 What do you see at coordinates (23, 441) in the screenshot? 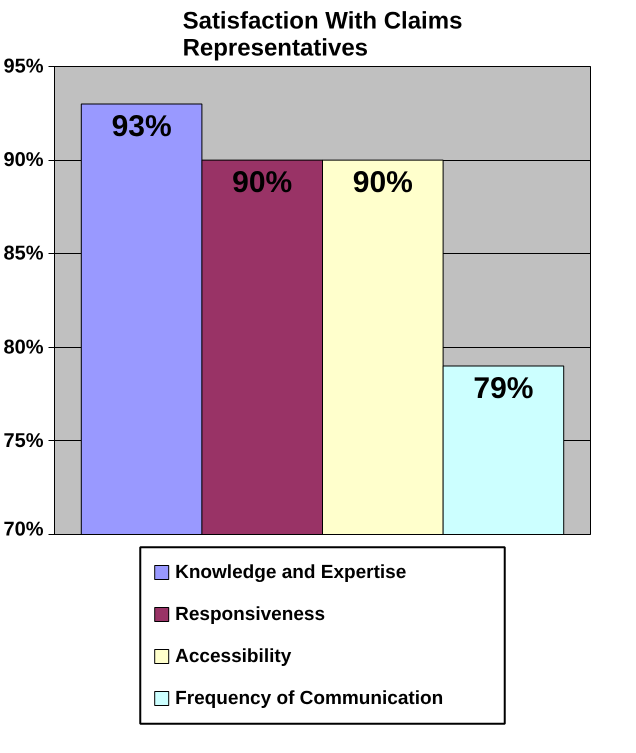
I see `y-tick-label: 75%` at bounding box center [23, 441].